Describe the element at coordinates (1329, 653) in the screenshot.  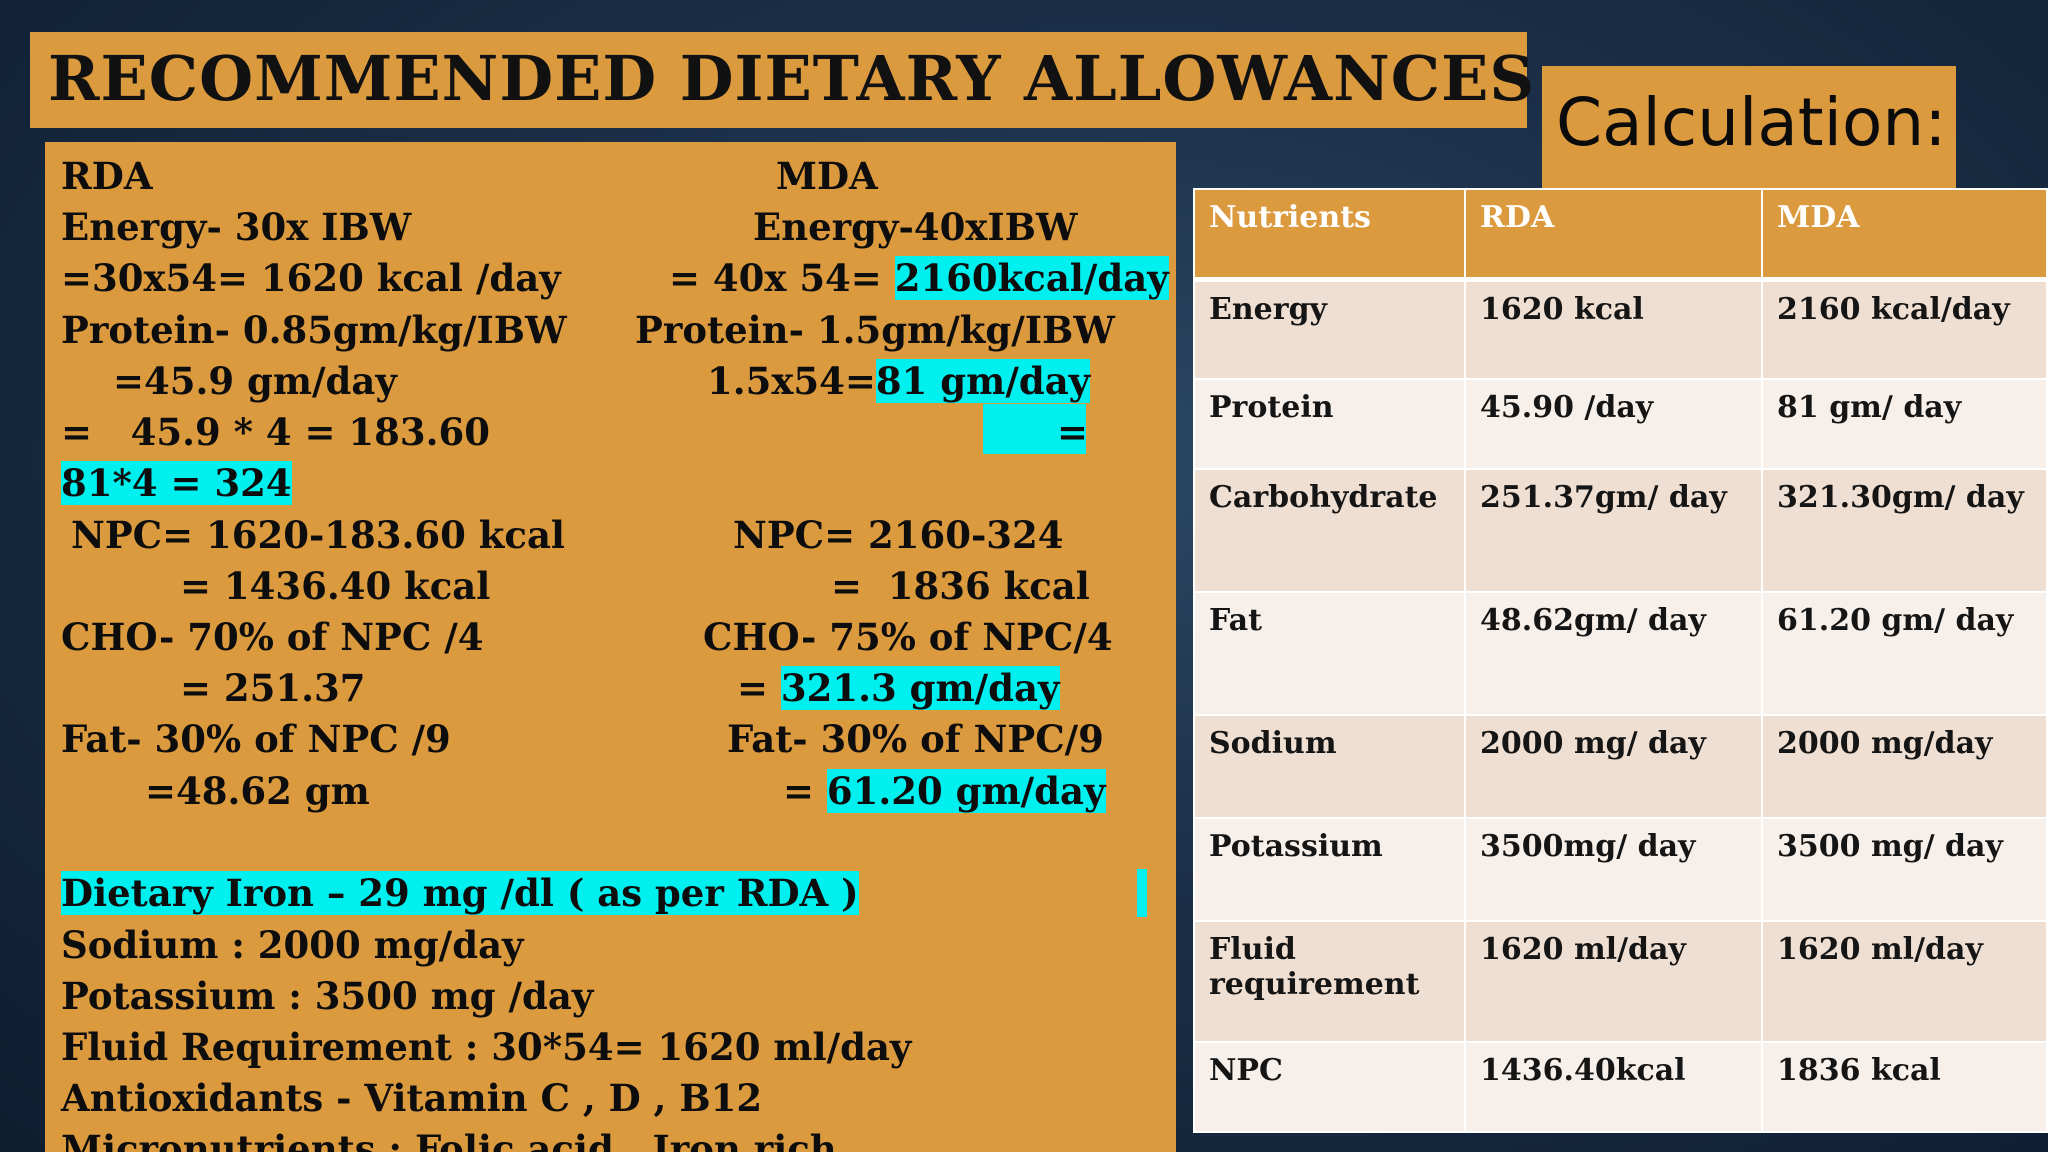
I see `nutrient-cell: Fat` at that location.